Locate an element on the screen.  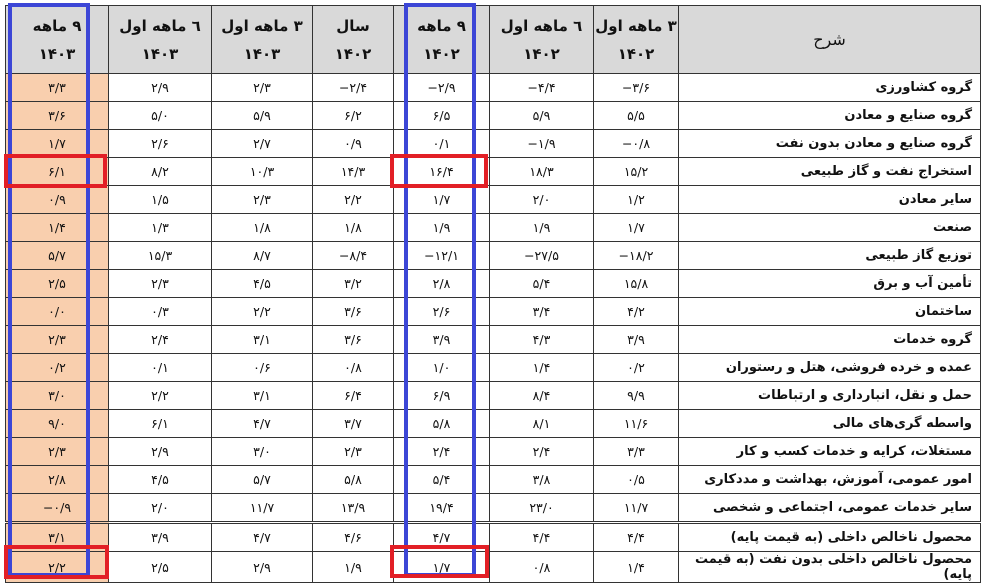
header-period: ٦ ماهه اول is located at coordinates (160, 25).